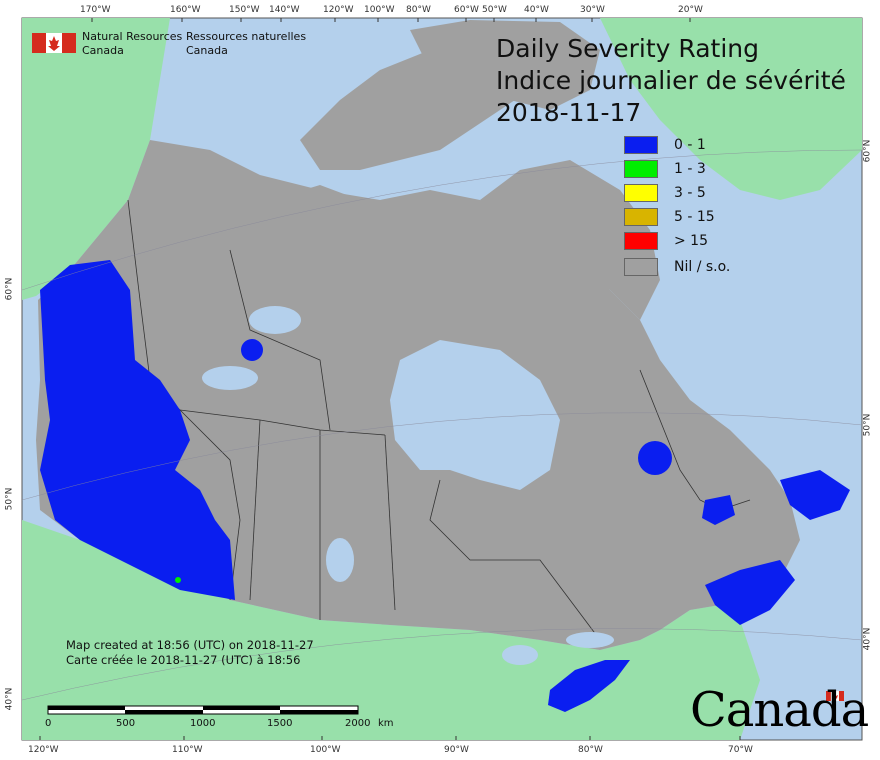  I want to click on scale-label: 0, so click(48, 723).